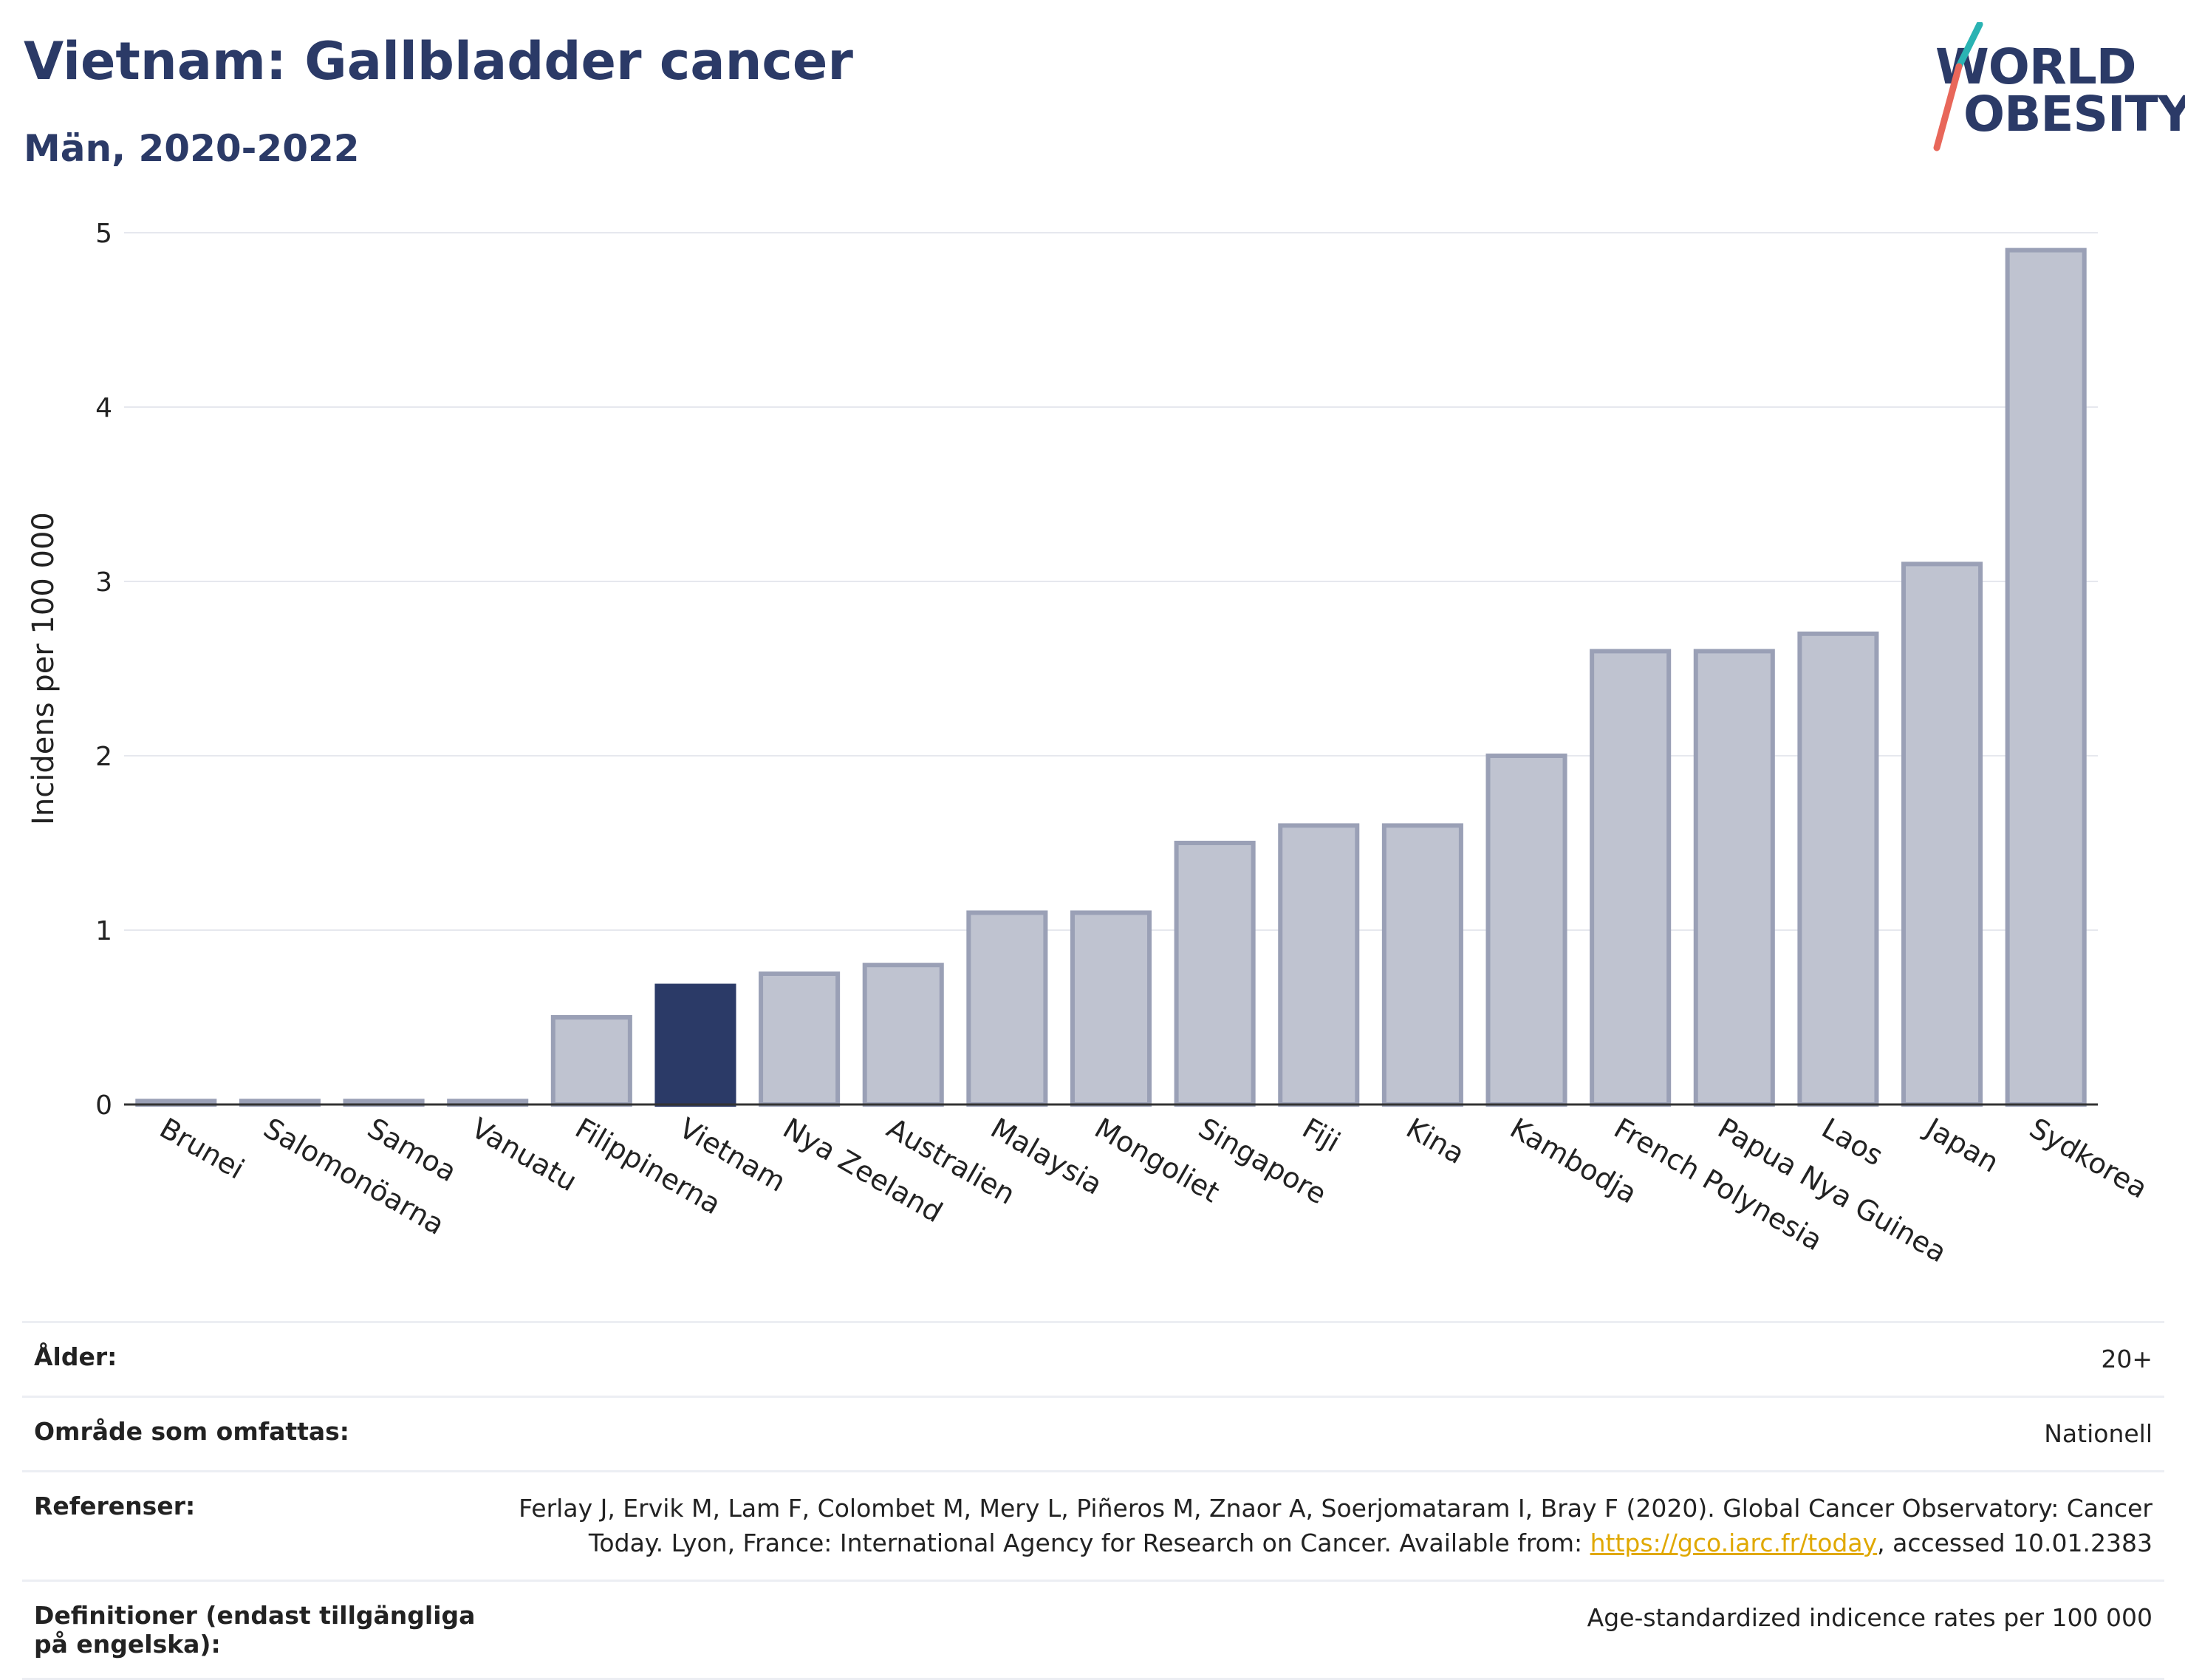 This screenshot has height=1680, width=2185. I want to click on info-row-area: Område som omfattas: Nationell, so click(1093, 1433).